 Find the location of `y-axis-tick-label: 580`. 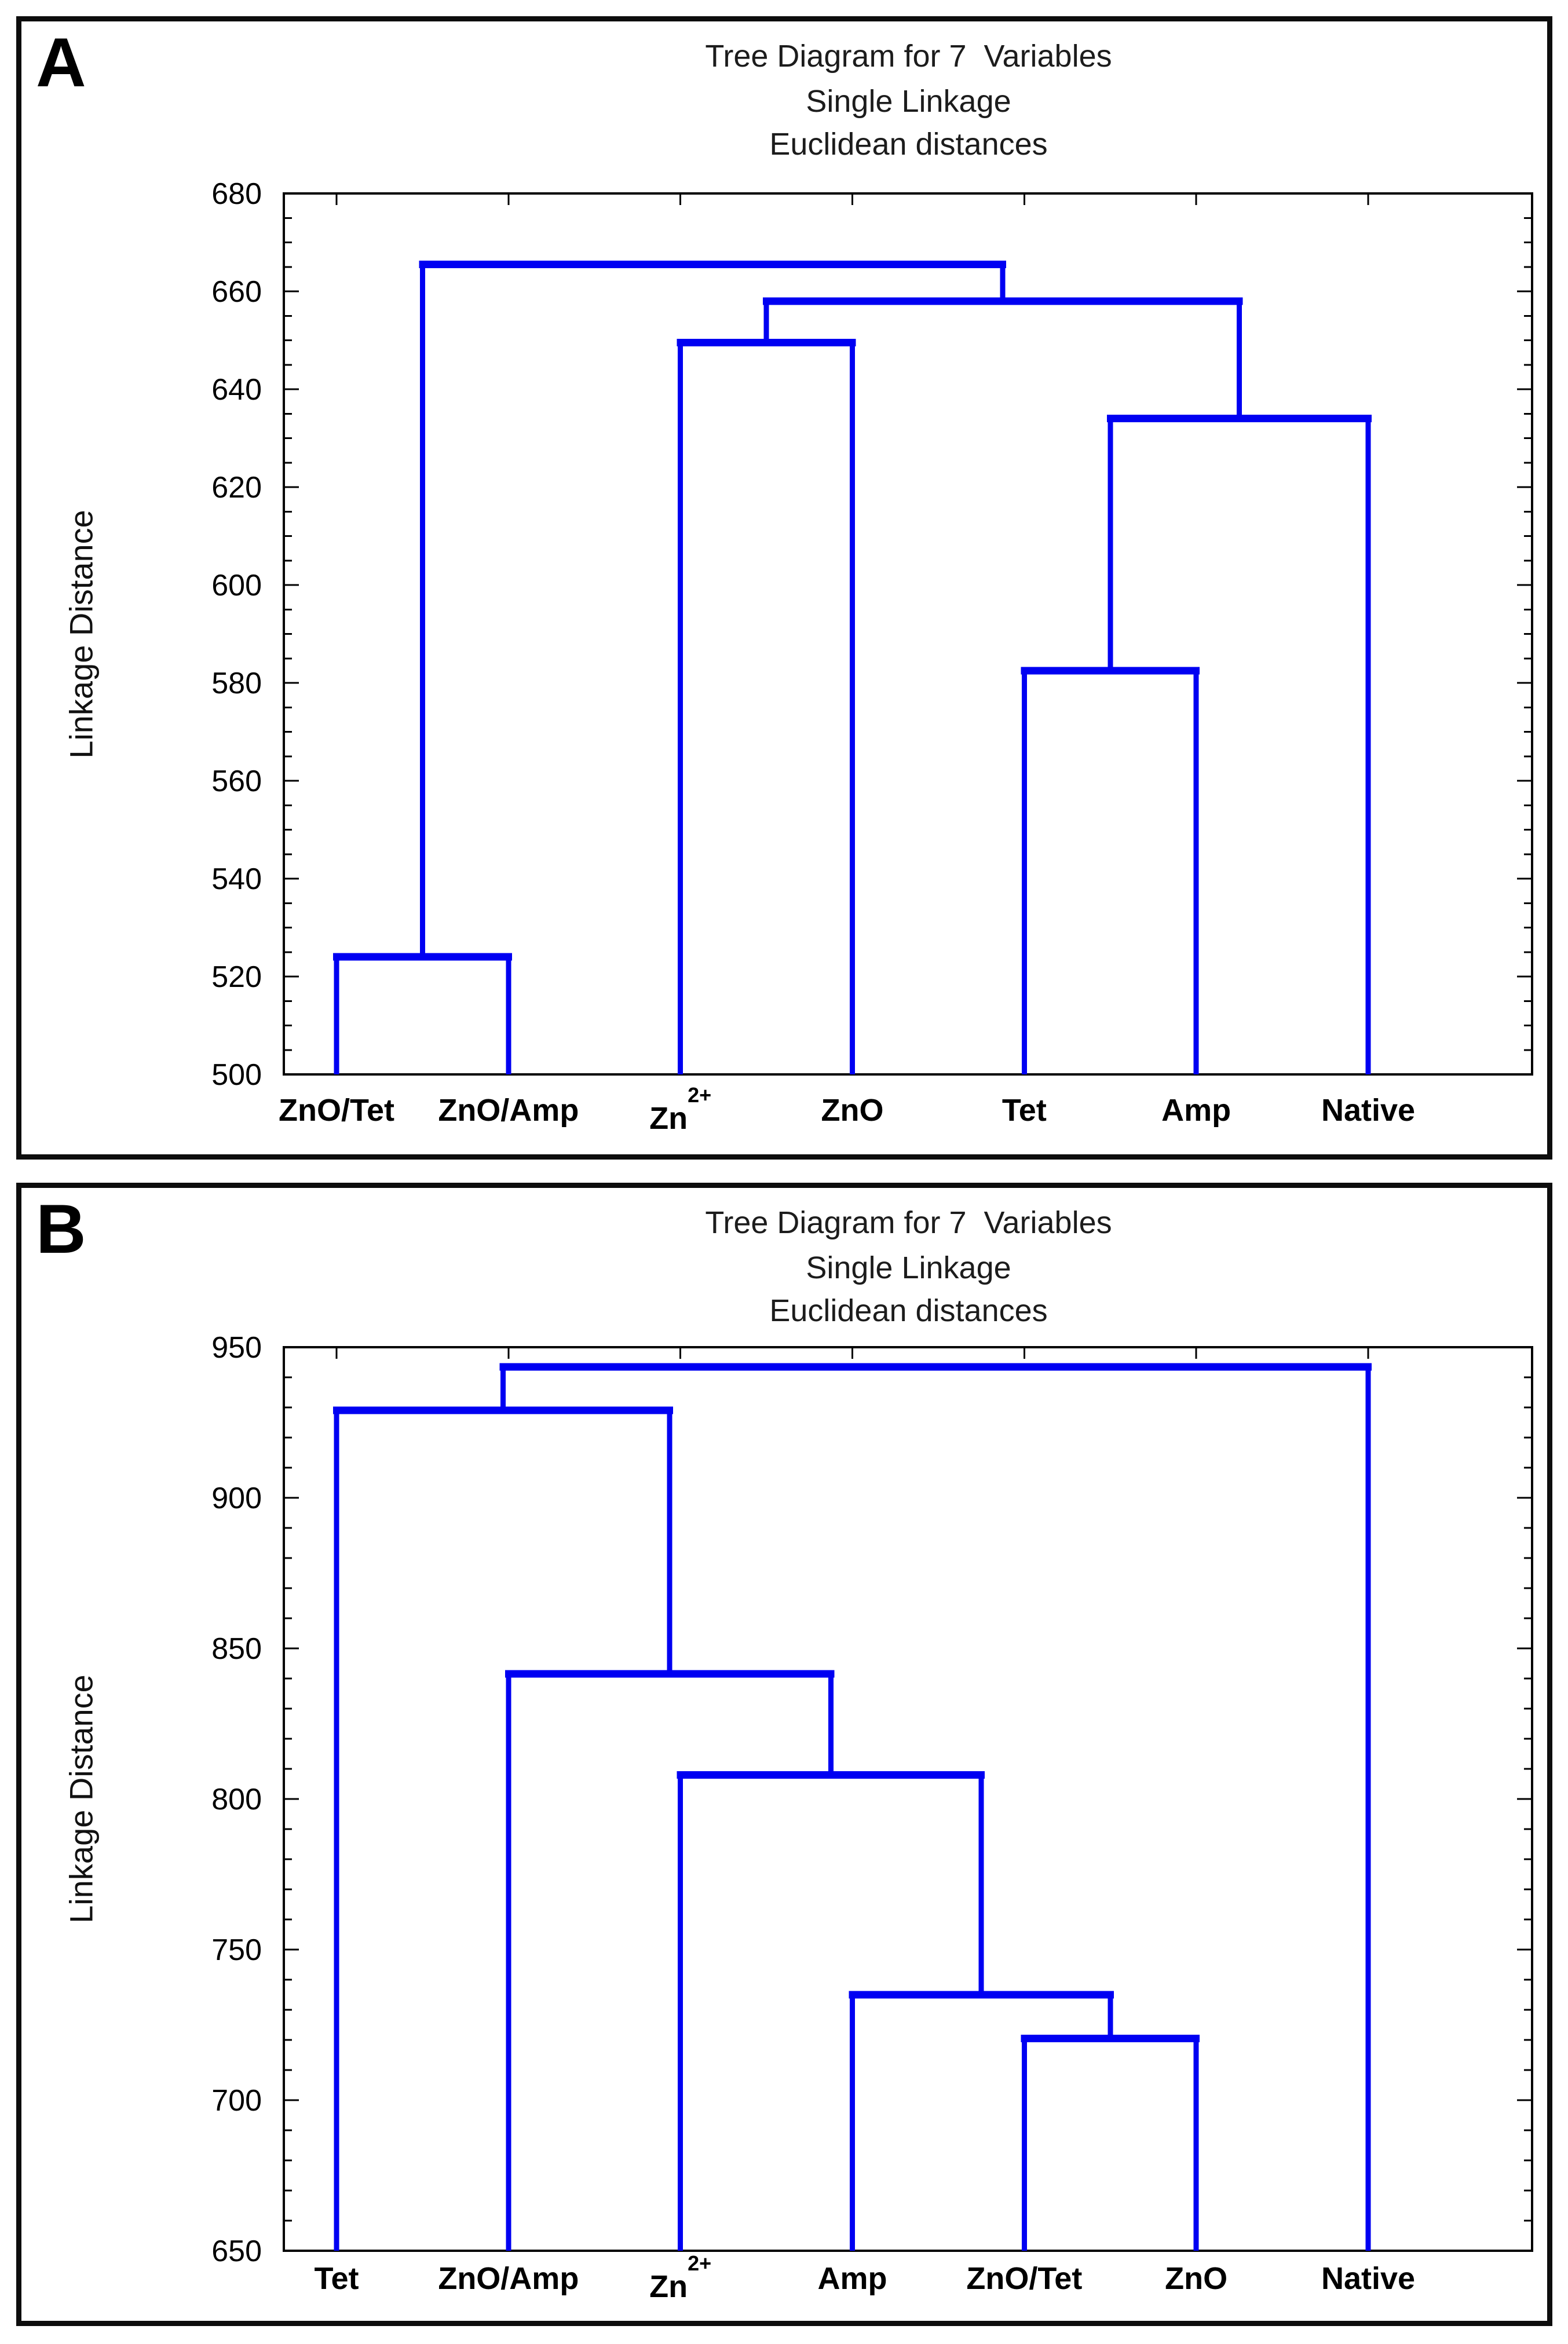

y-axis-tick-label: 580 is located at coordinates (237, 684).